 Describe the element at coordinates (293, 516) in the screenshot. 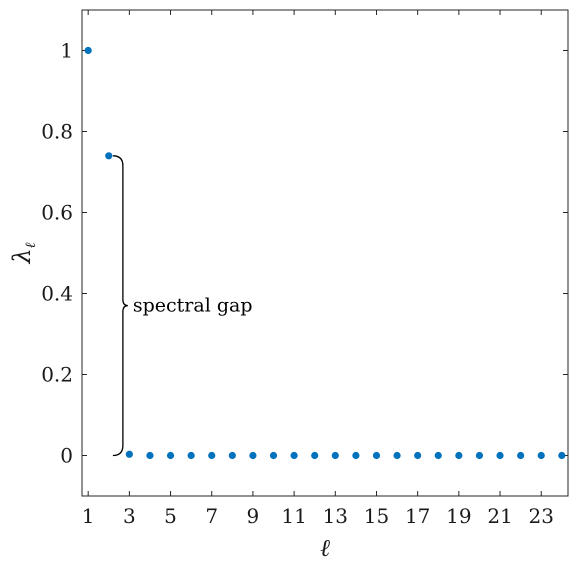

I see `x-tick-label: 11` at that location.